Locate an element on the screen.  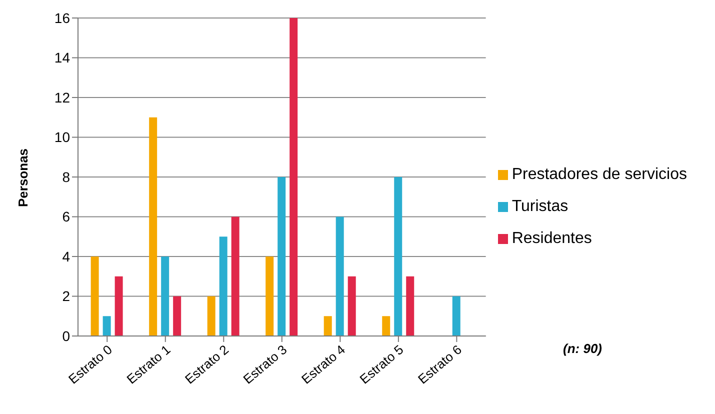
y-tick-label: 4 is located at coordinates (66, 256).